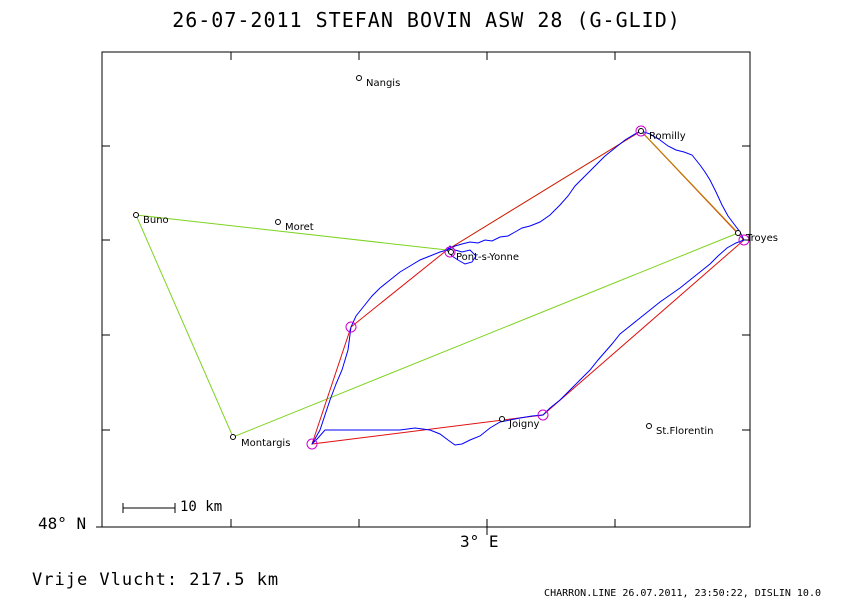  Describe the element at coordinates (667, 136) in the screenshot. I see `town-label: Romilly` at that location.